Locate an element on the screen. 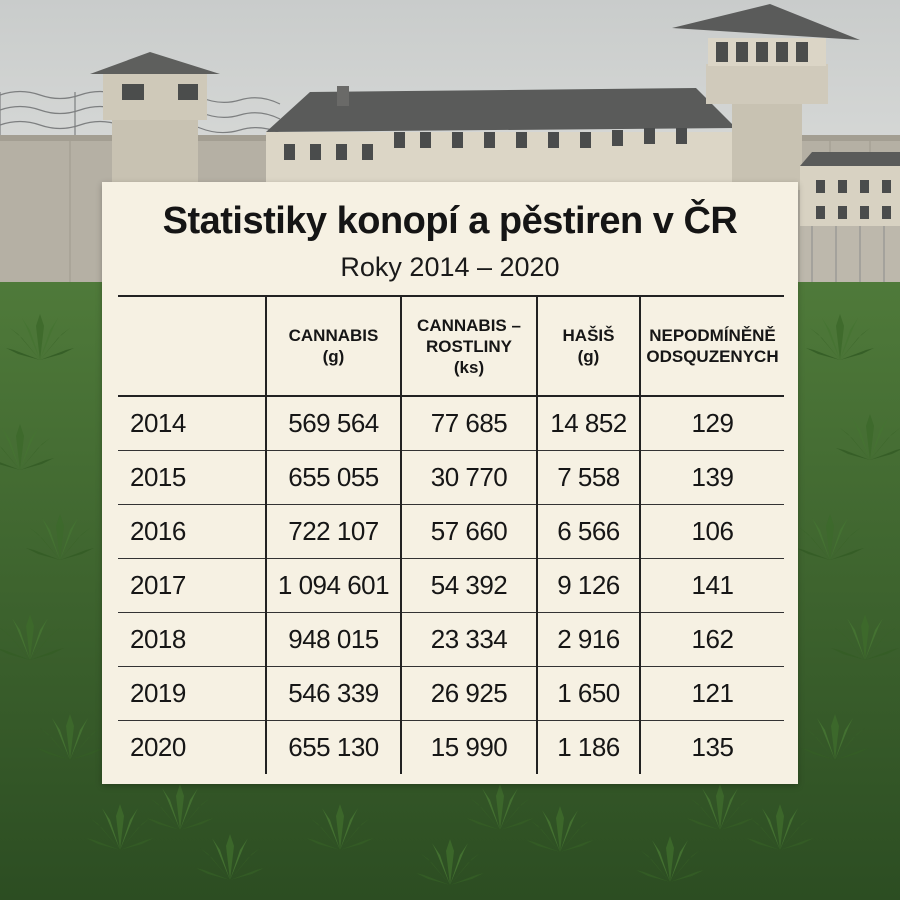 This screenshot has height=900, width=900. cell-hasis: 9 126 is located at coordinates (588, 584).